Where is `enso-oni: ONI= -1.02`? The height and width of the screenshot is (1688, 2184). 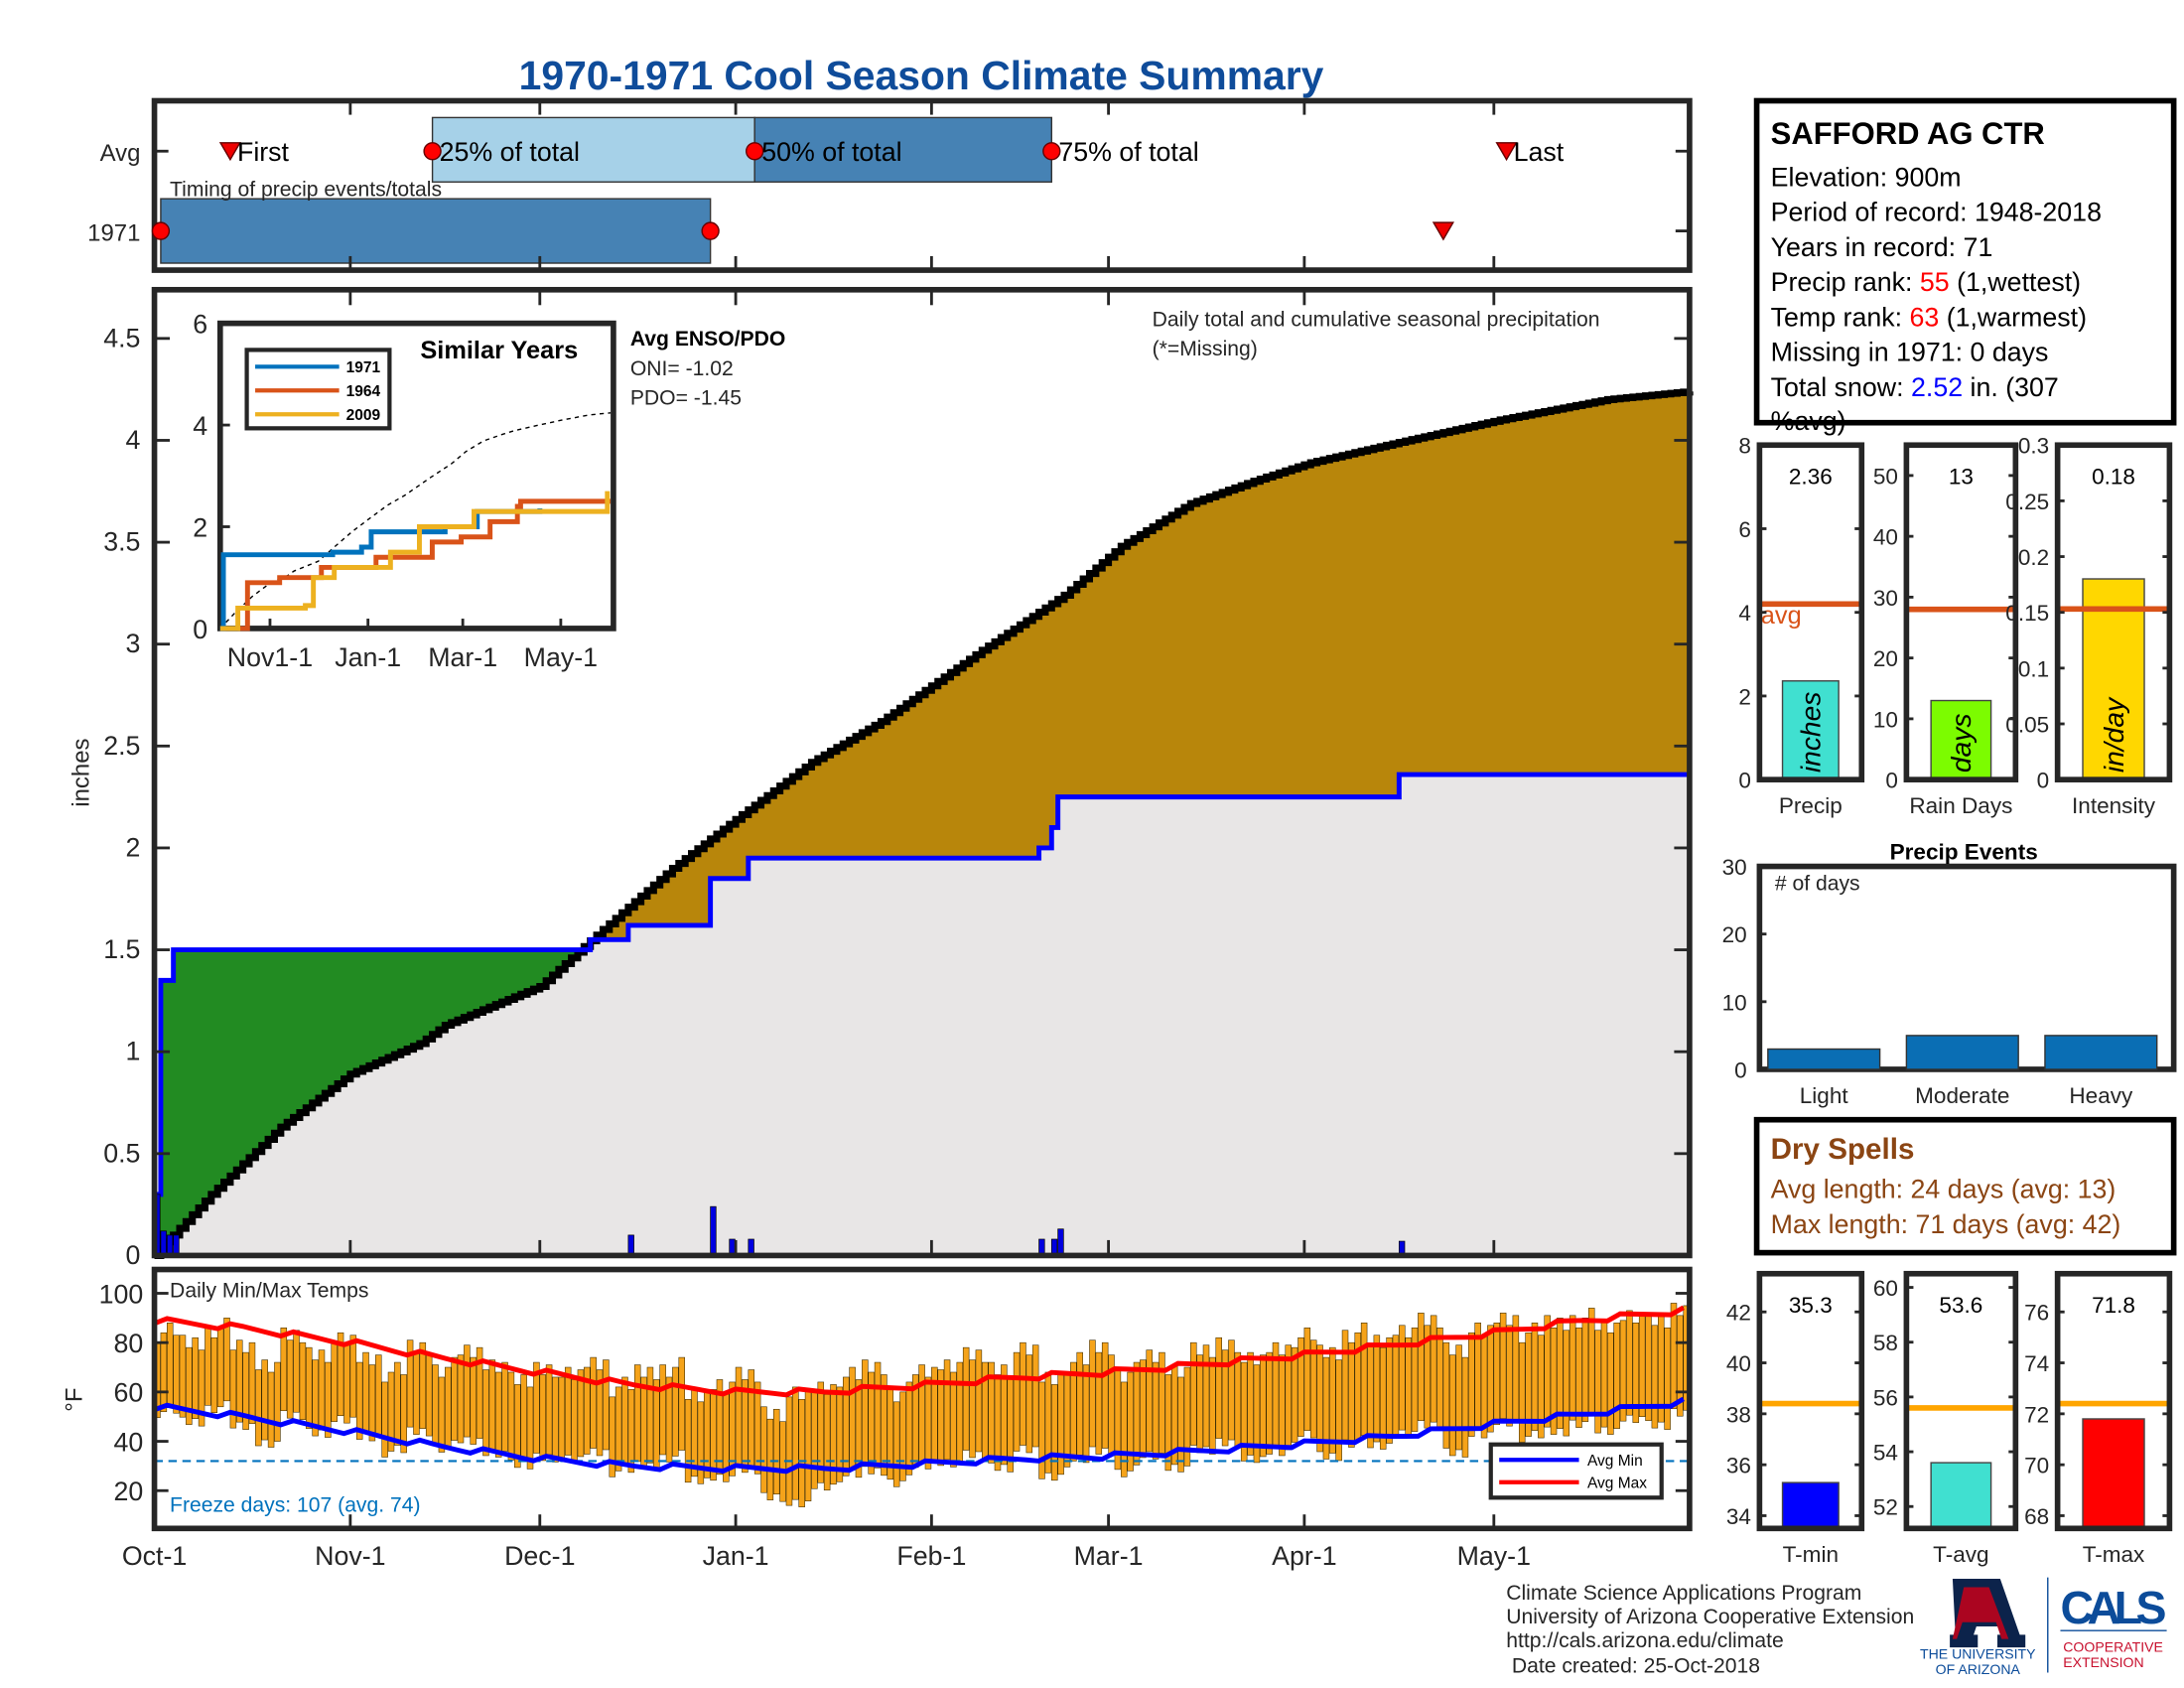 enso-oni: ONI= -1.02 is located at coordinates (682, 368).